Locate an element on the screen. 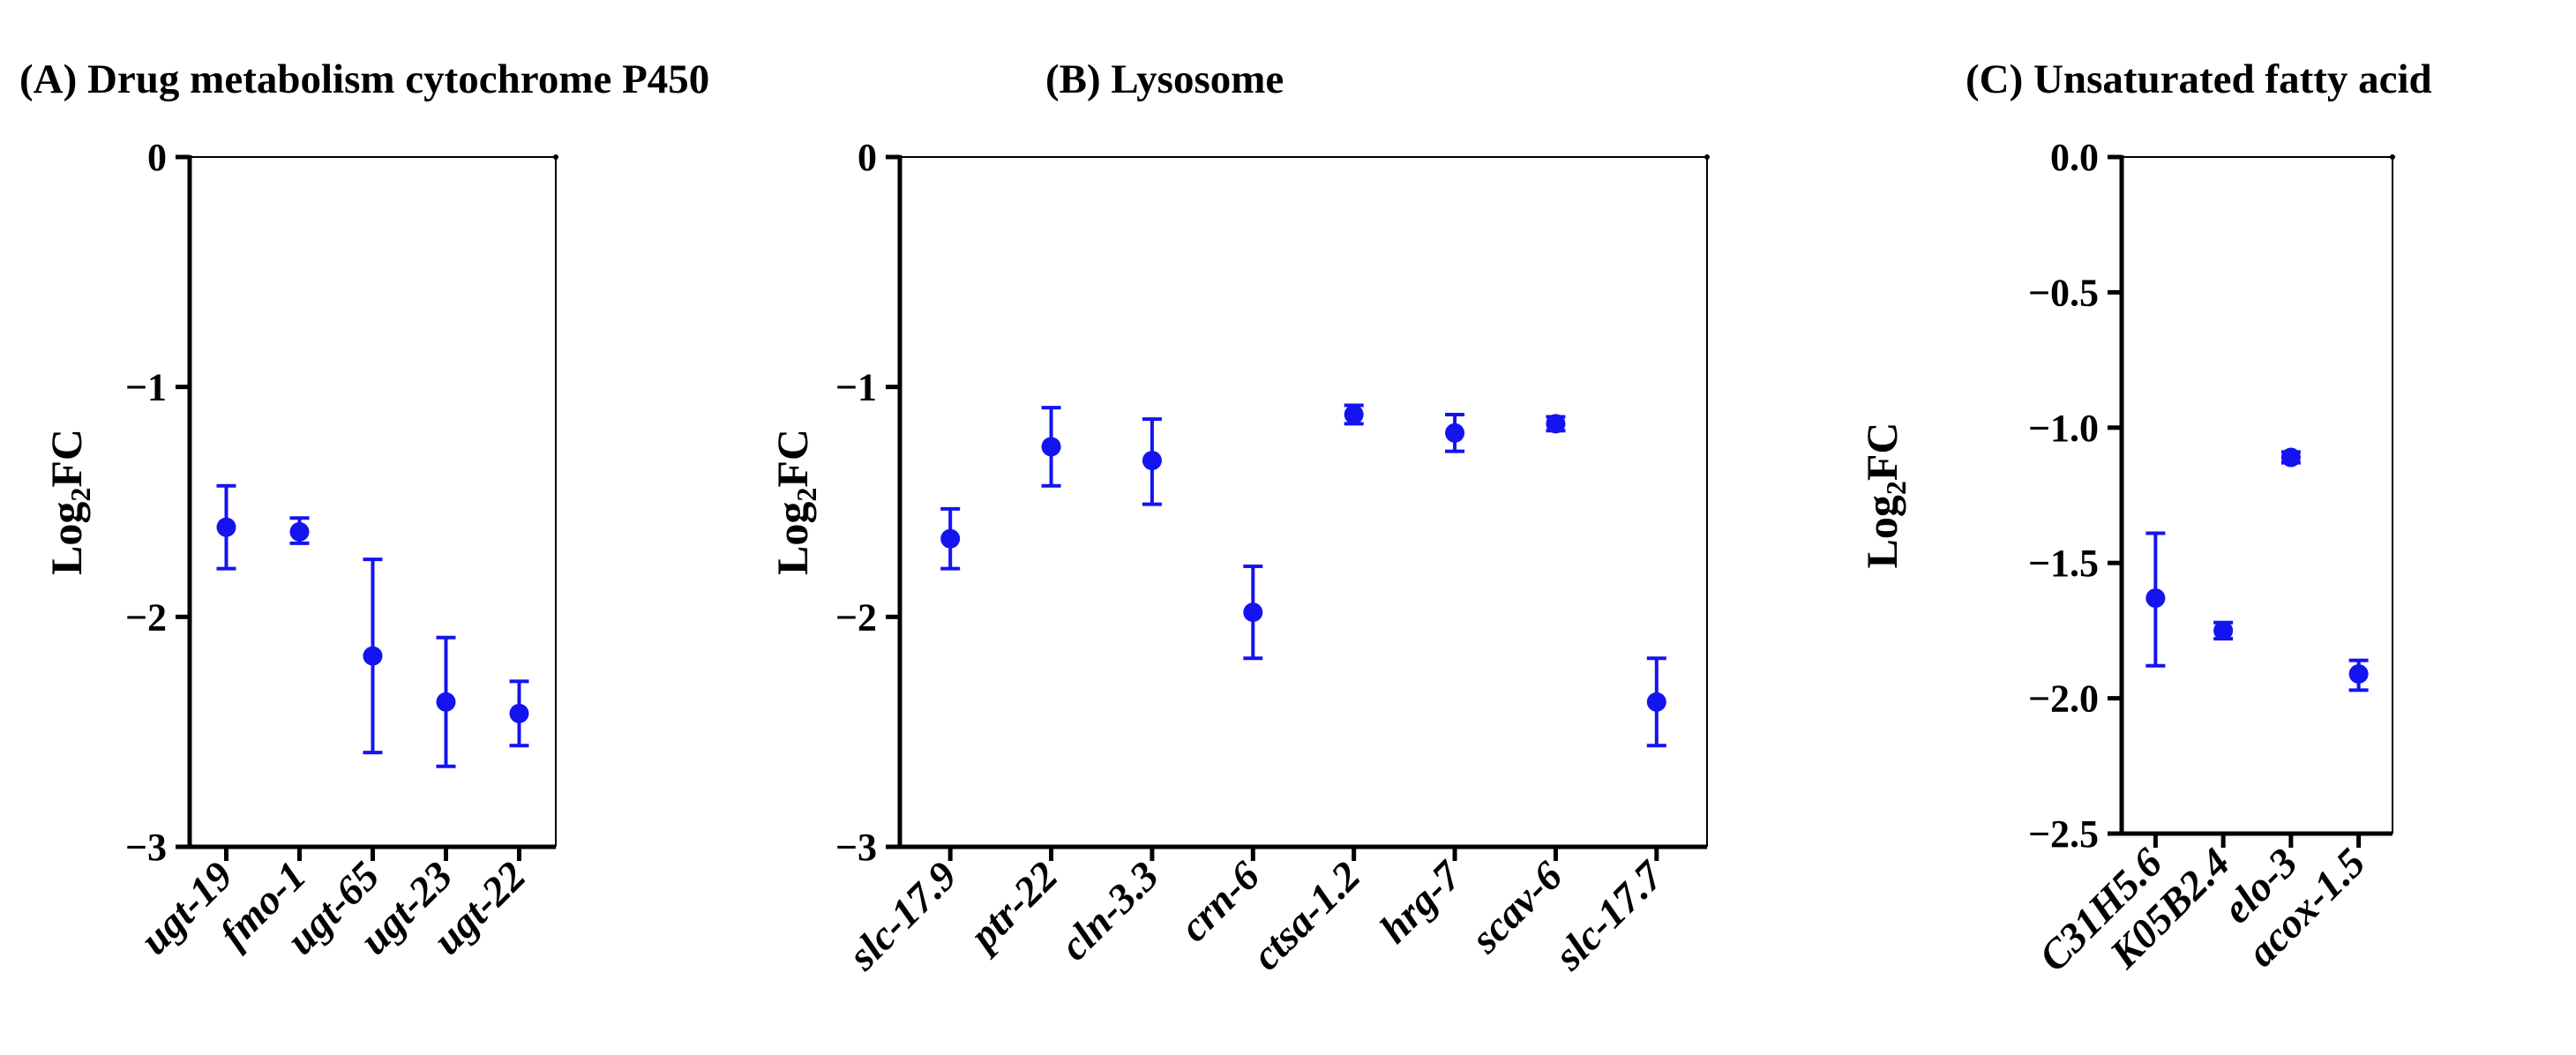  x-tick-label: ptr-22 is located at coordinates (1013, 907).